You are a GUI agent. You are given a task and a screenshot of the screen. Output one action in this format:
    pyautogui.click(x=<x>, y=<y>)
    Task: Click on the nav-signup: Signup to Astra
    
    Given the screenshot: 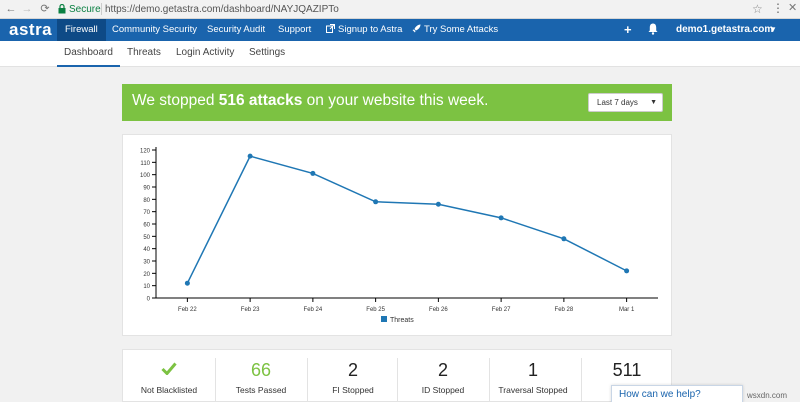 What is the action you would take?
    pyautogui.click(x=364, y=30)
    